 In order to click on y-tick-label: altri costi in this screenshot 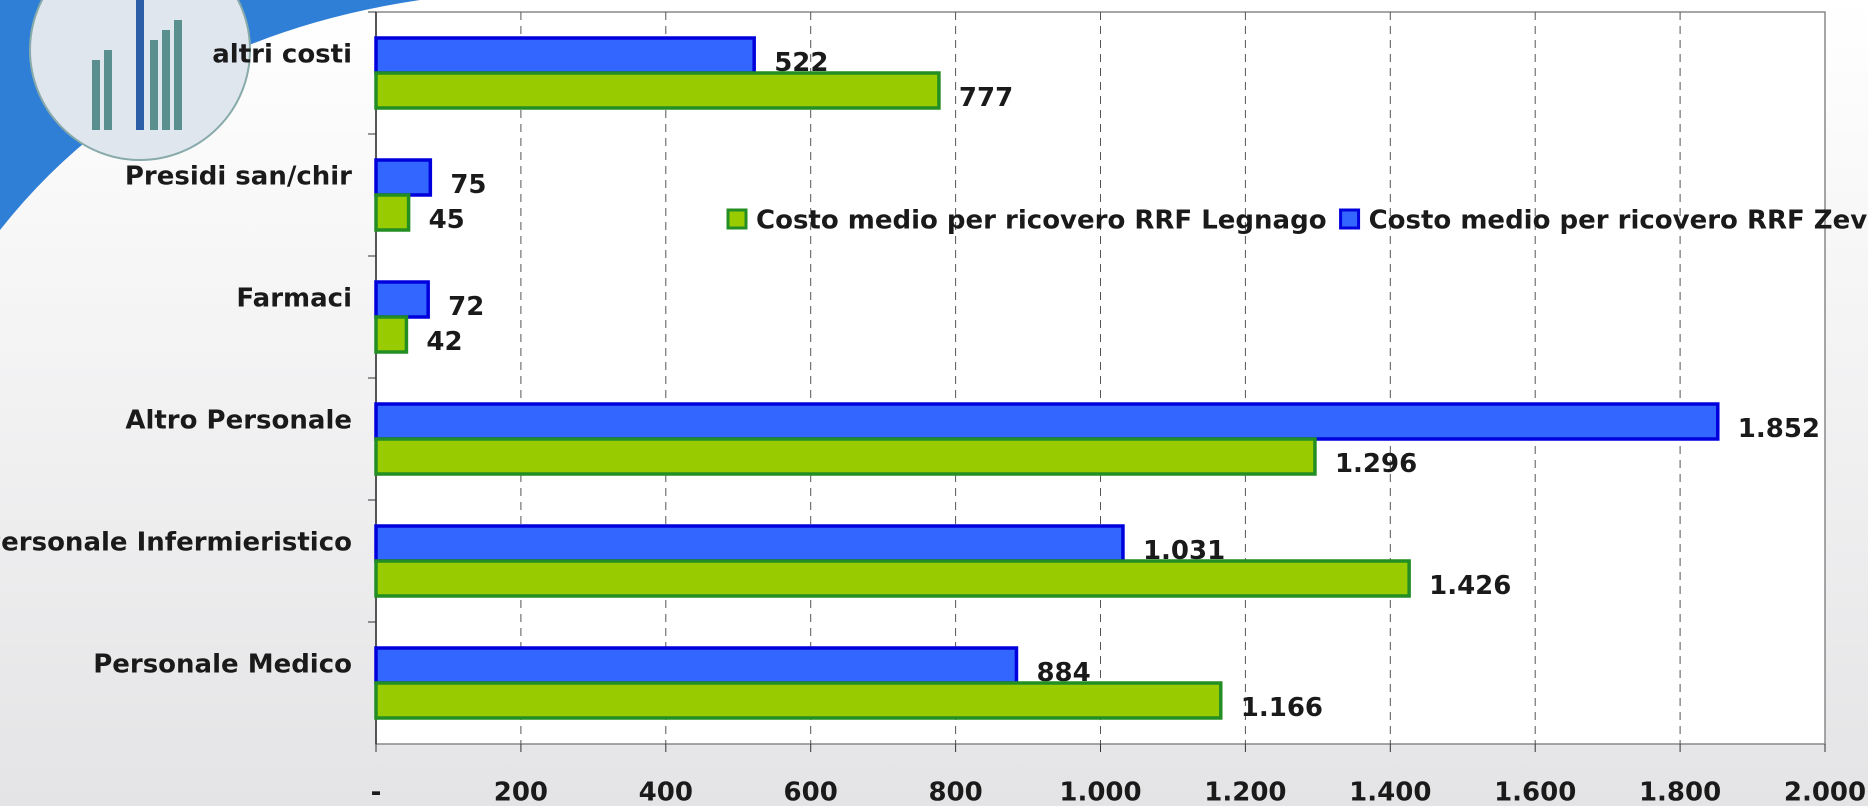, I will do `click(282, 55)`.